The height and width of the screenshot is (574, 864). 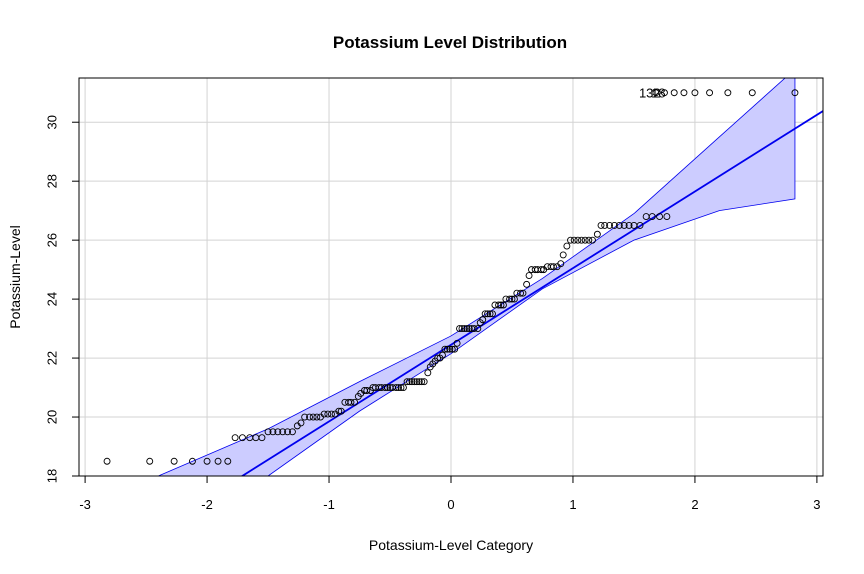 What do you see at coordinates (658, 93) in the screenshot?
I see `point-label: 18` at bounding box center [658, 93].